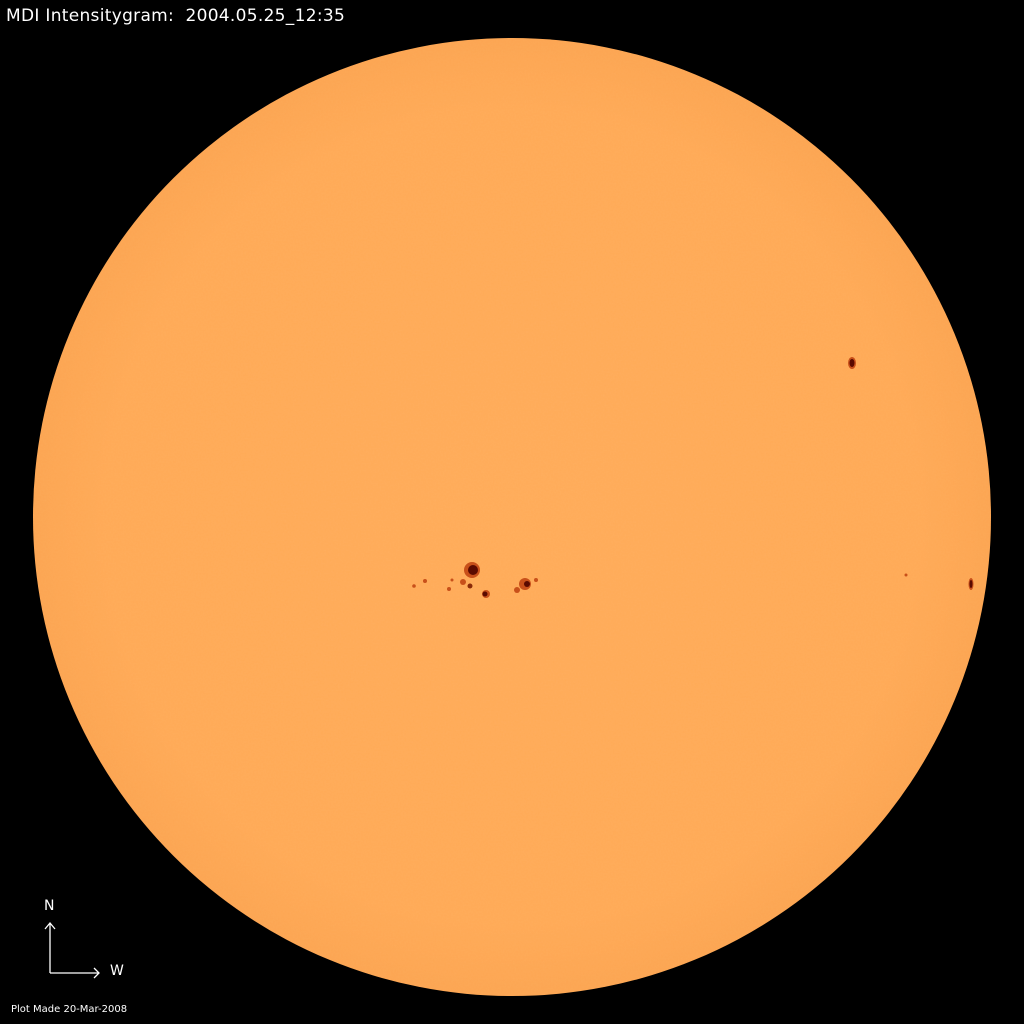 The height and width of the screenshot is (1024, 1024). Describe the element at coordinates (49, 906) in the screenshot. I see `compass-north-label: N` at that location.